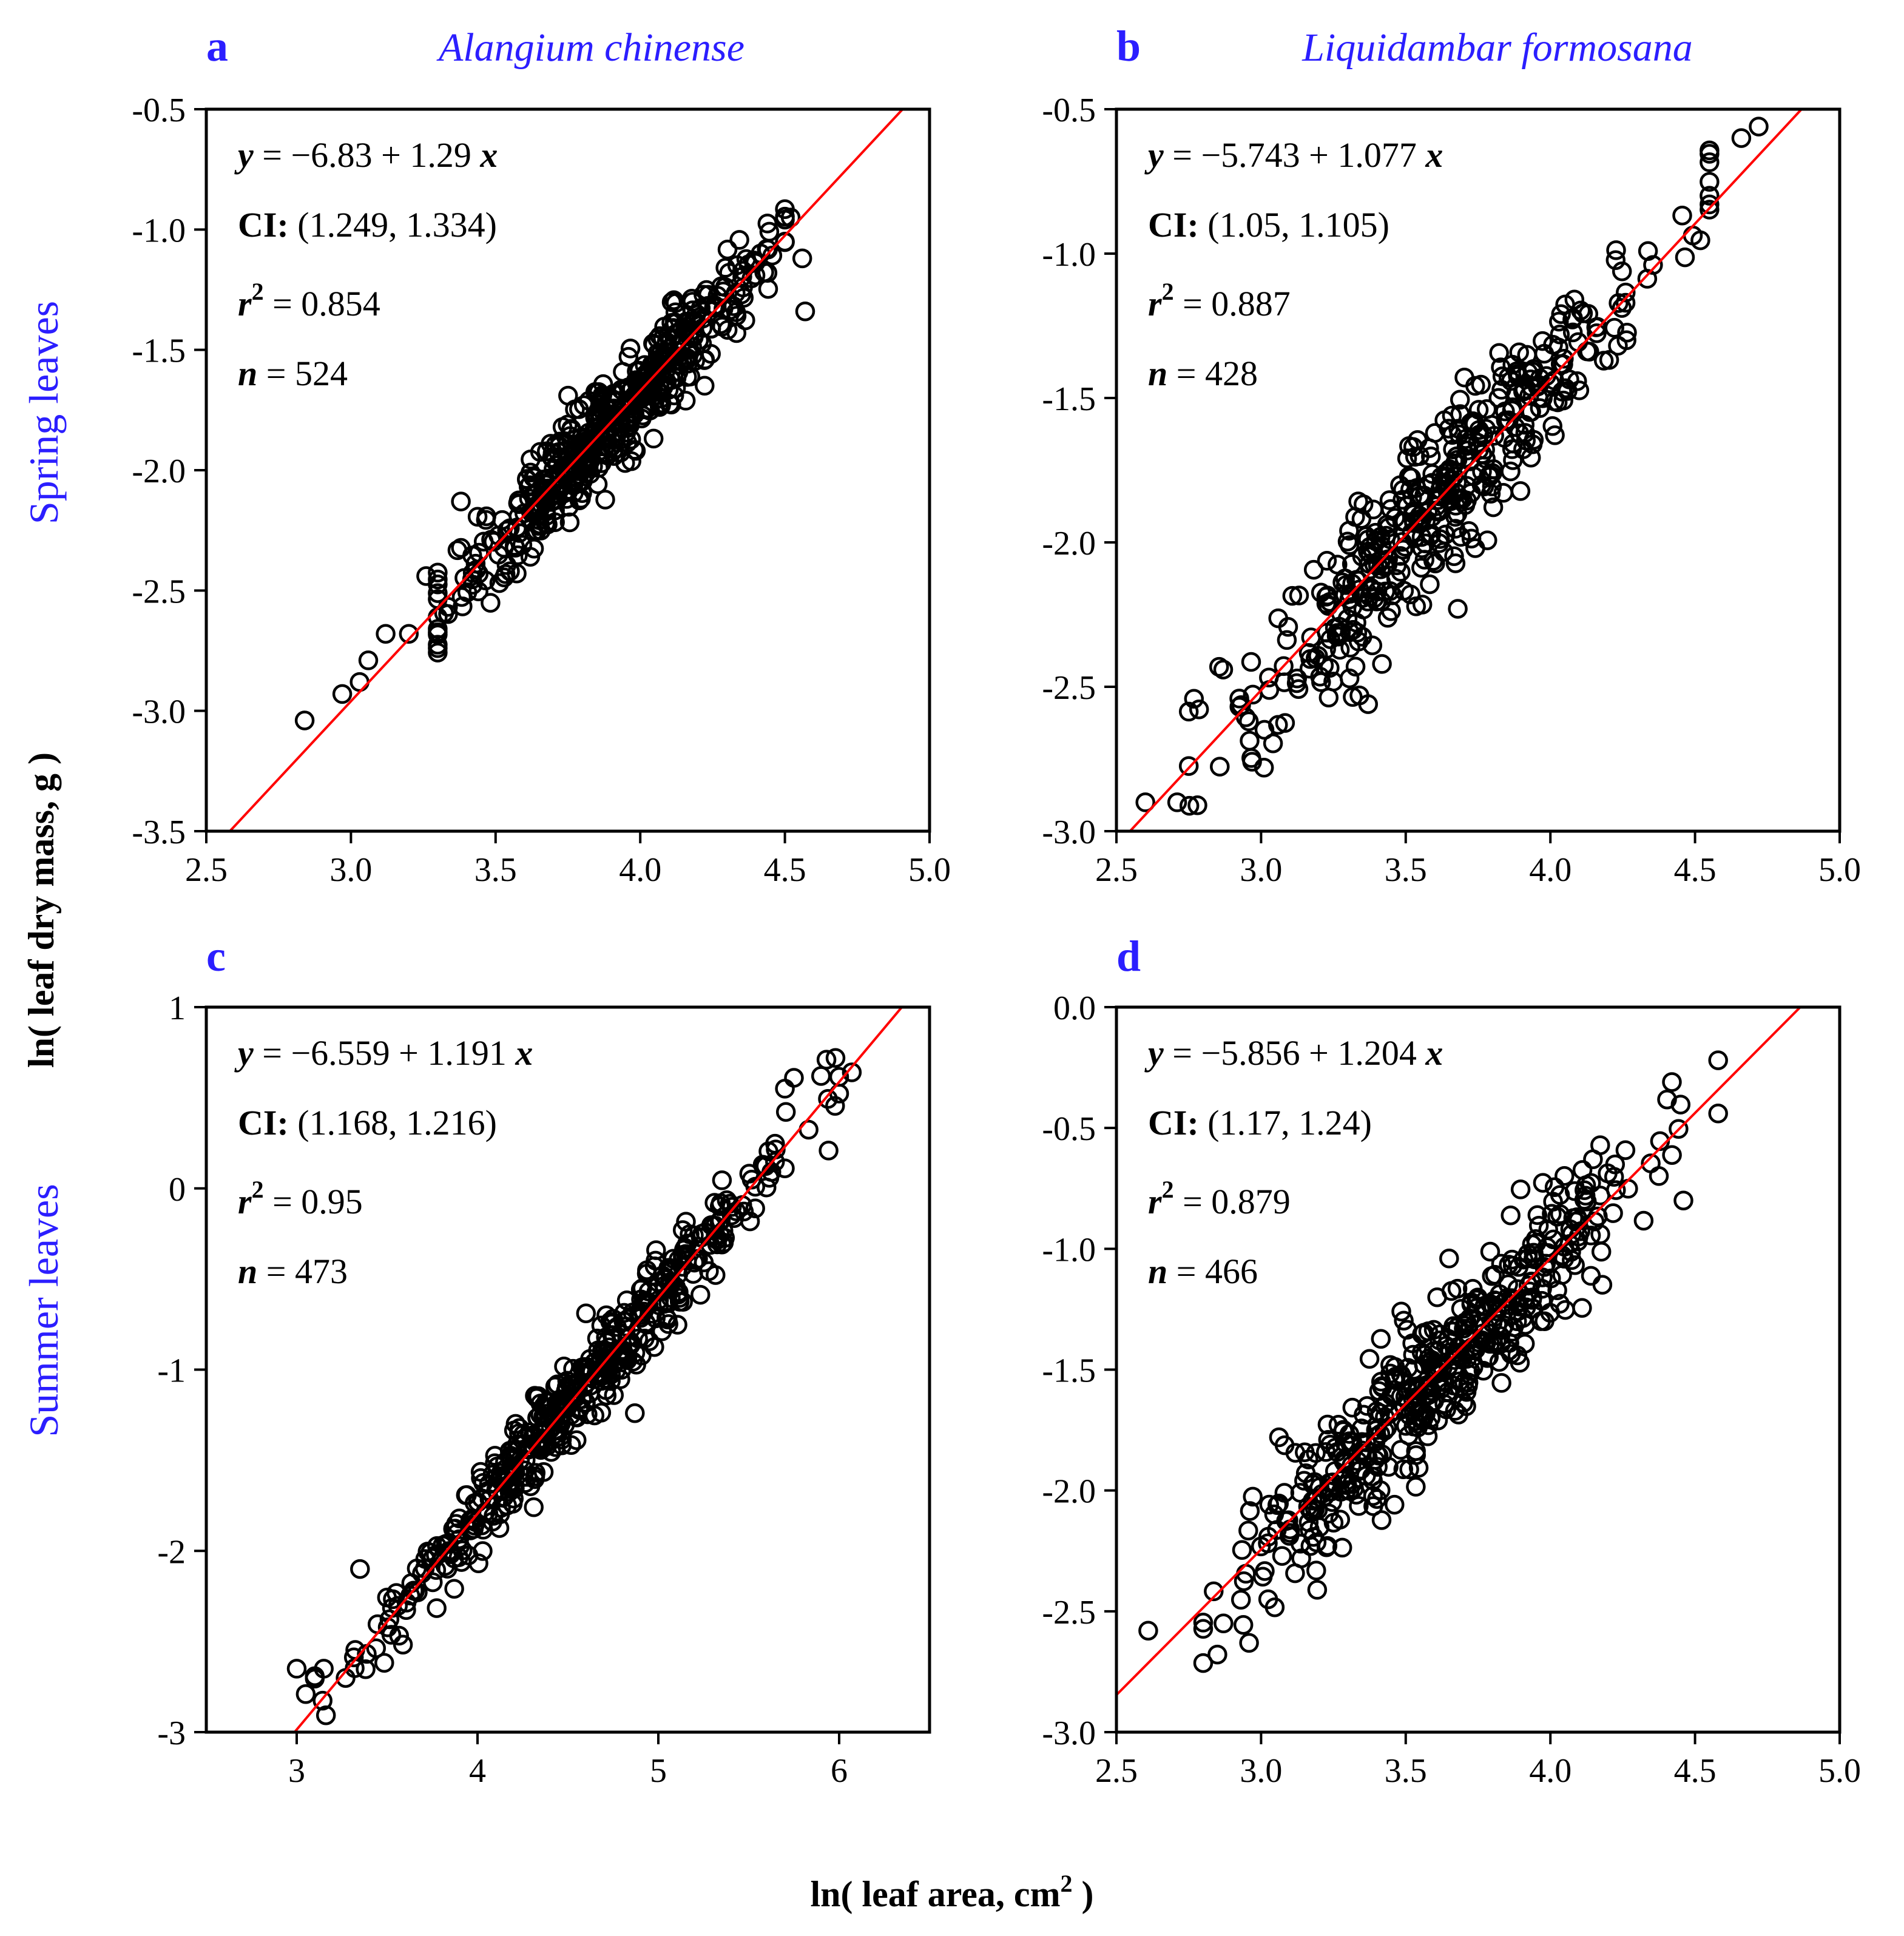 Image resolution: width=1904 pixels, height=1936 pixels. What do you see at coordinates (1294, 1053) in the screenshot?
I see `equation-d: y = −5.856 + 1.204 x` at bounding box center [1294, 1053].